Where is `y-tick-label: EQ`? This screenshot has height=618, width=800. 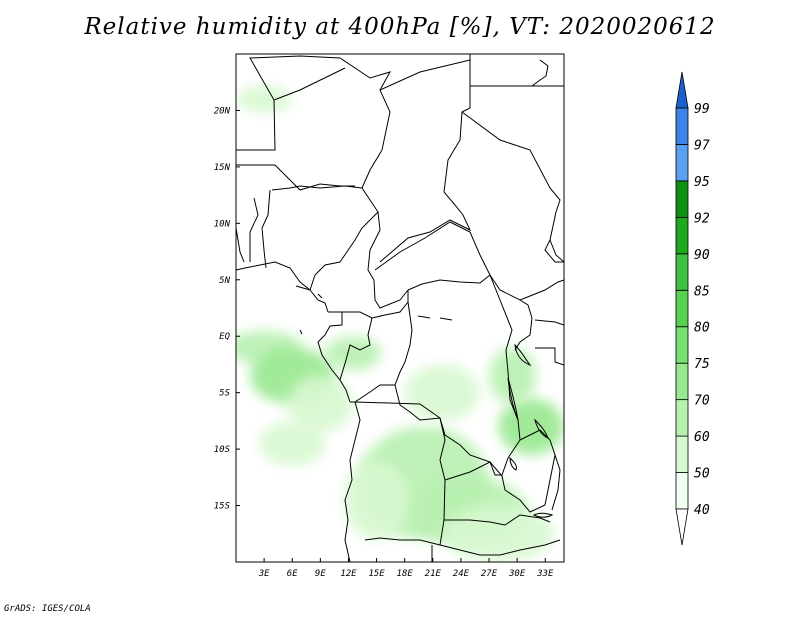 y-tick-label: EQ is located at coordinates (224, 337).